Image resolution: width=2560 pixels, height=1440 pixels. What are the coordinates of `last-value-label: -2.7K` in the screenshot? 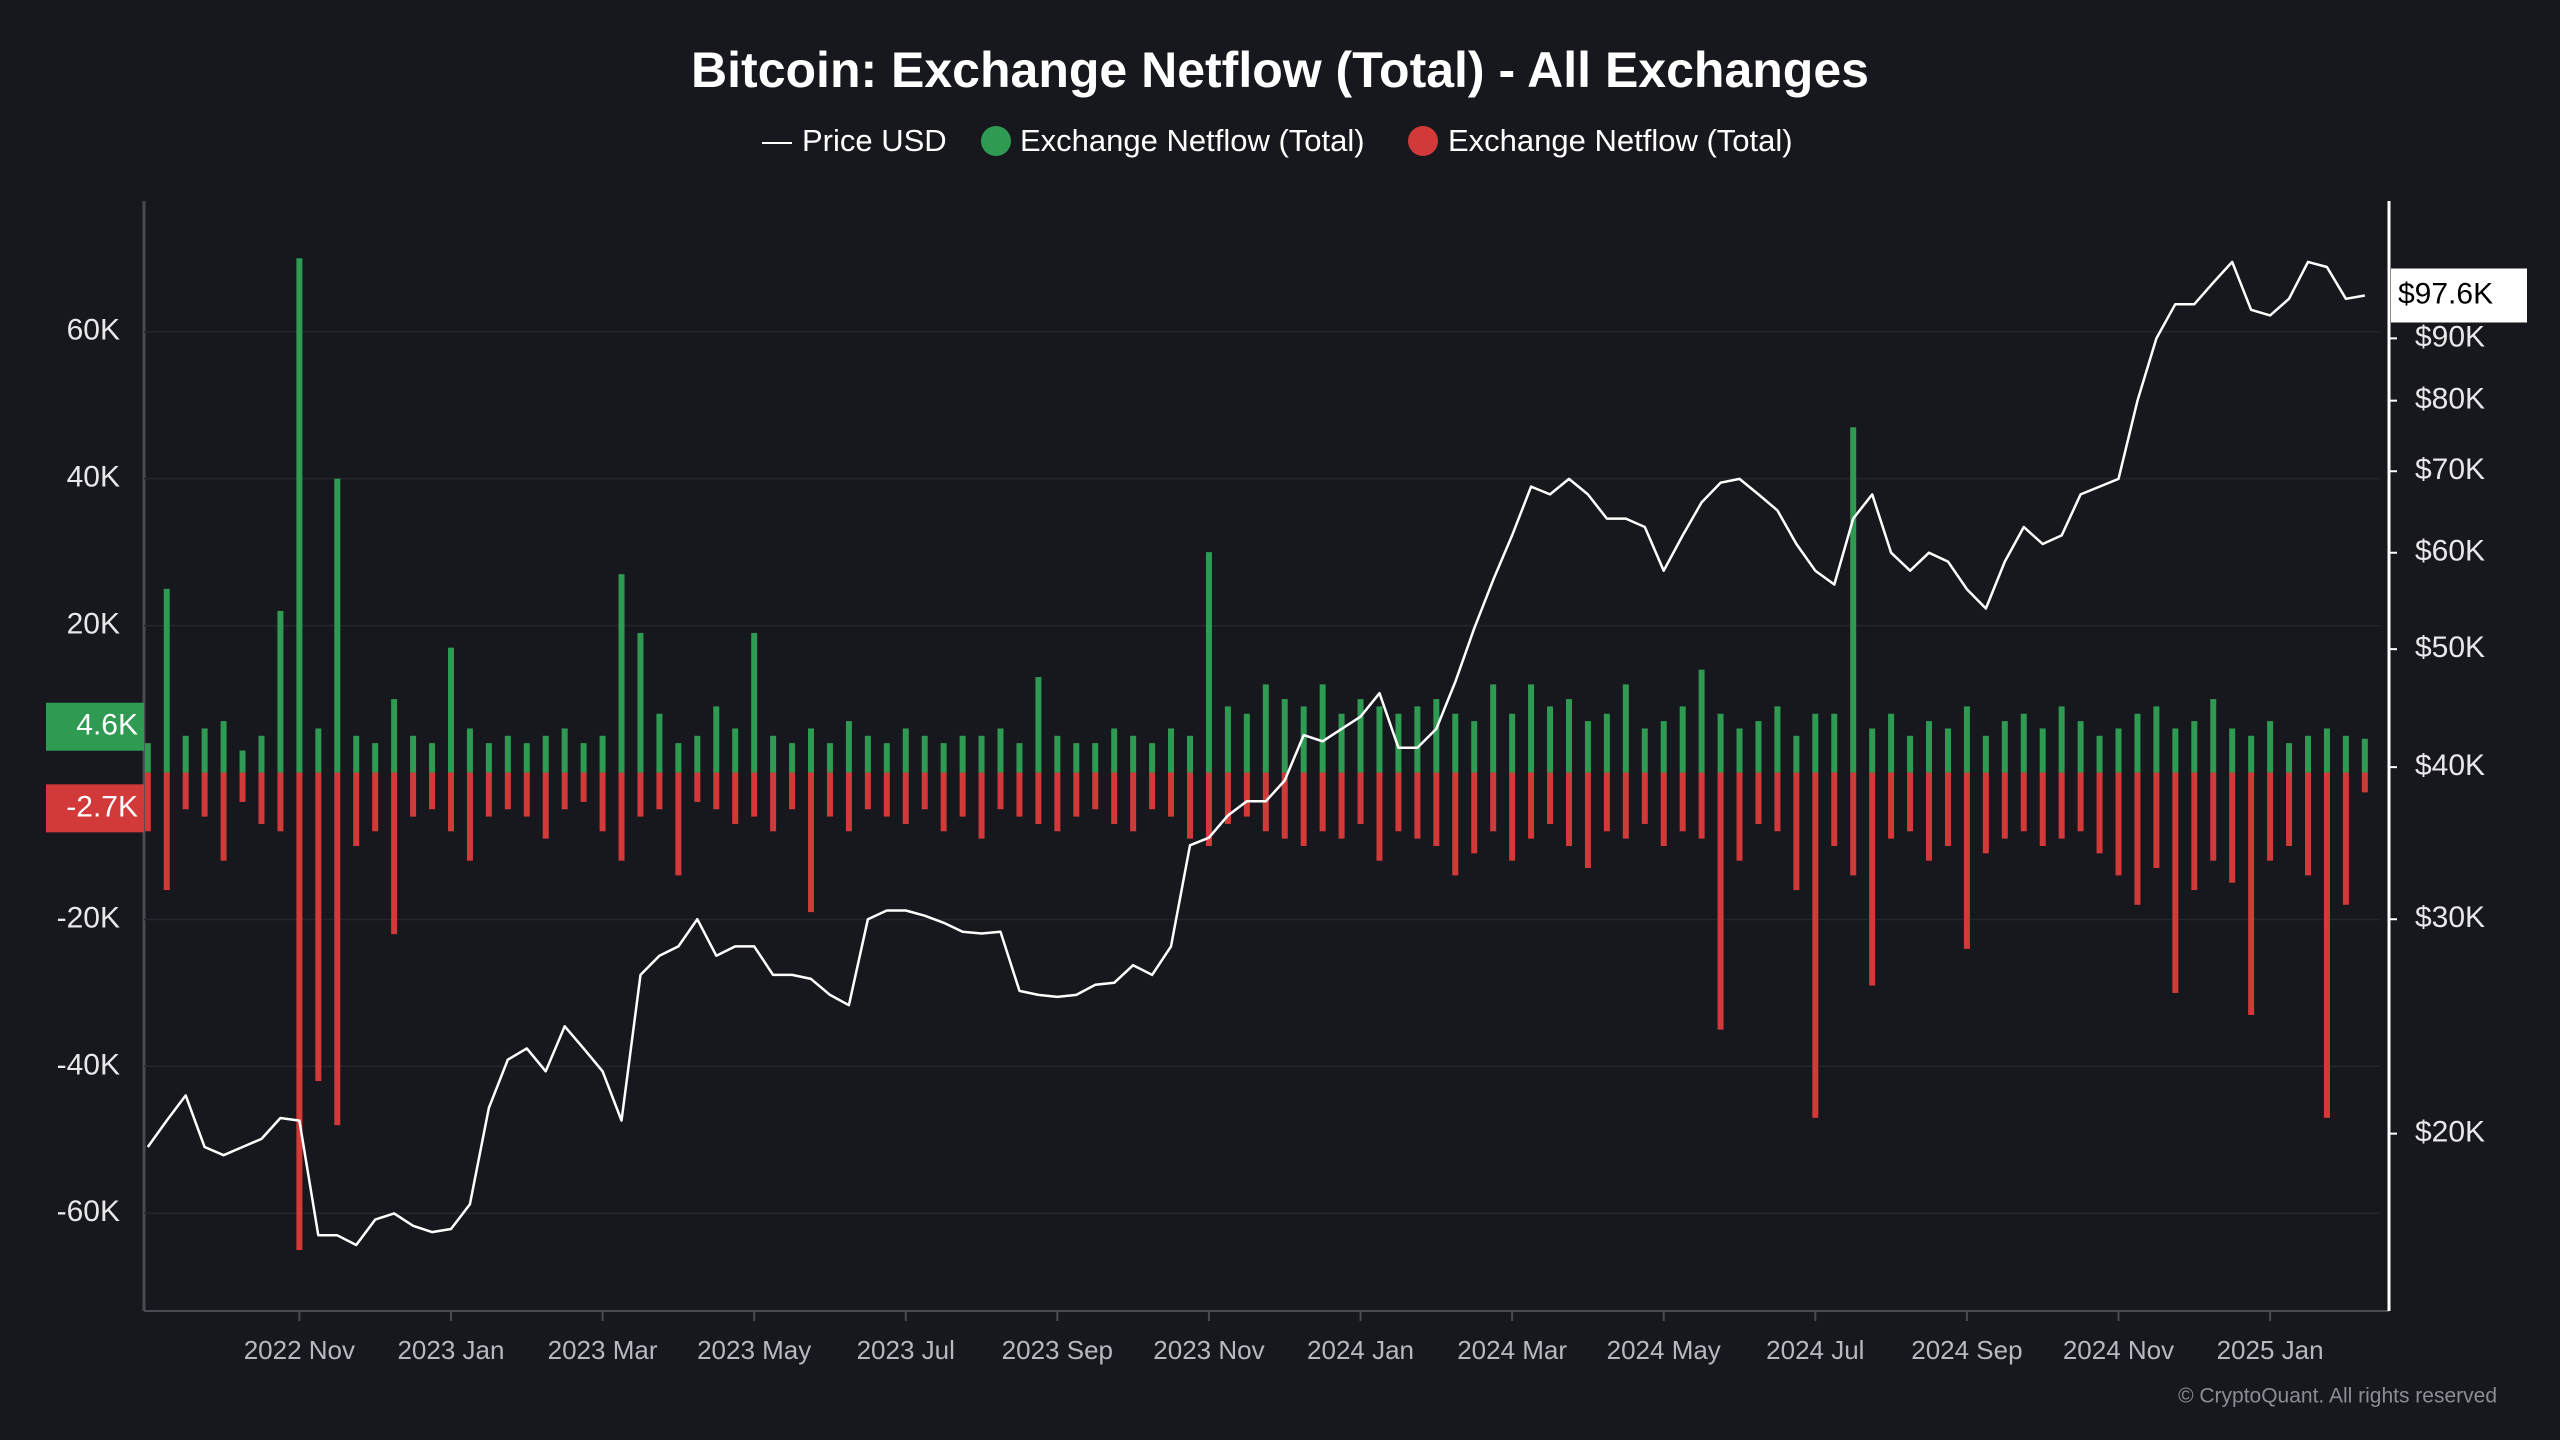 It's located at (102, 806).